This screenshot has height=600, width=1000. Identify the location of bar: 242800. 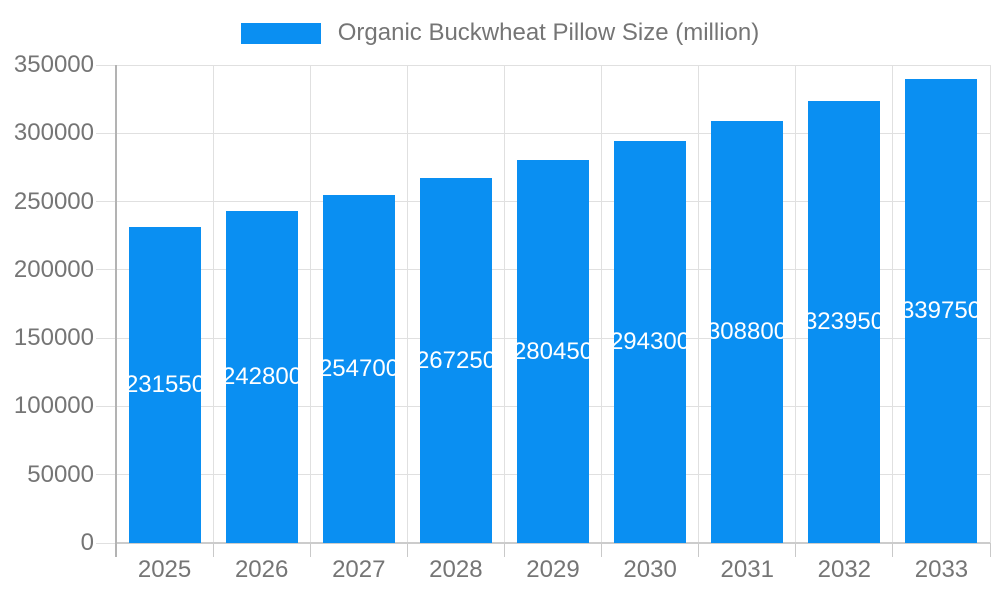
(262, 377).